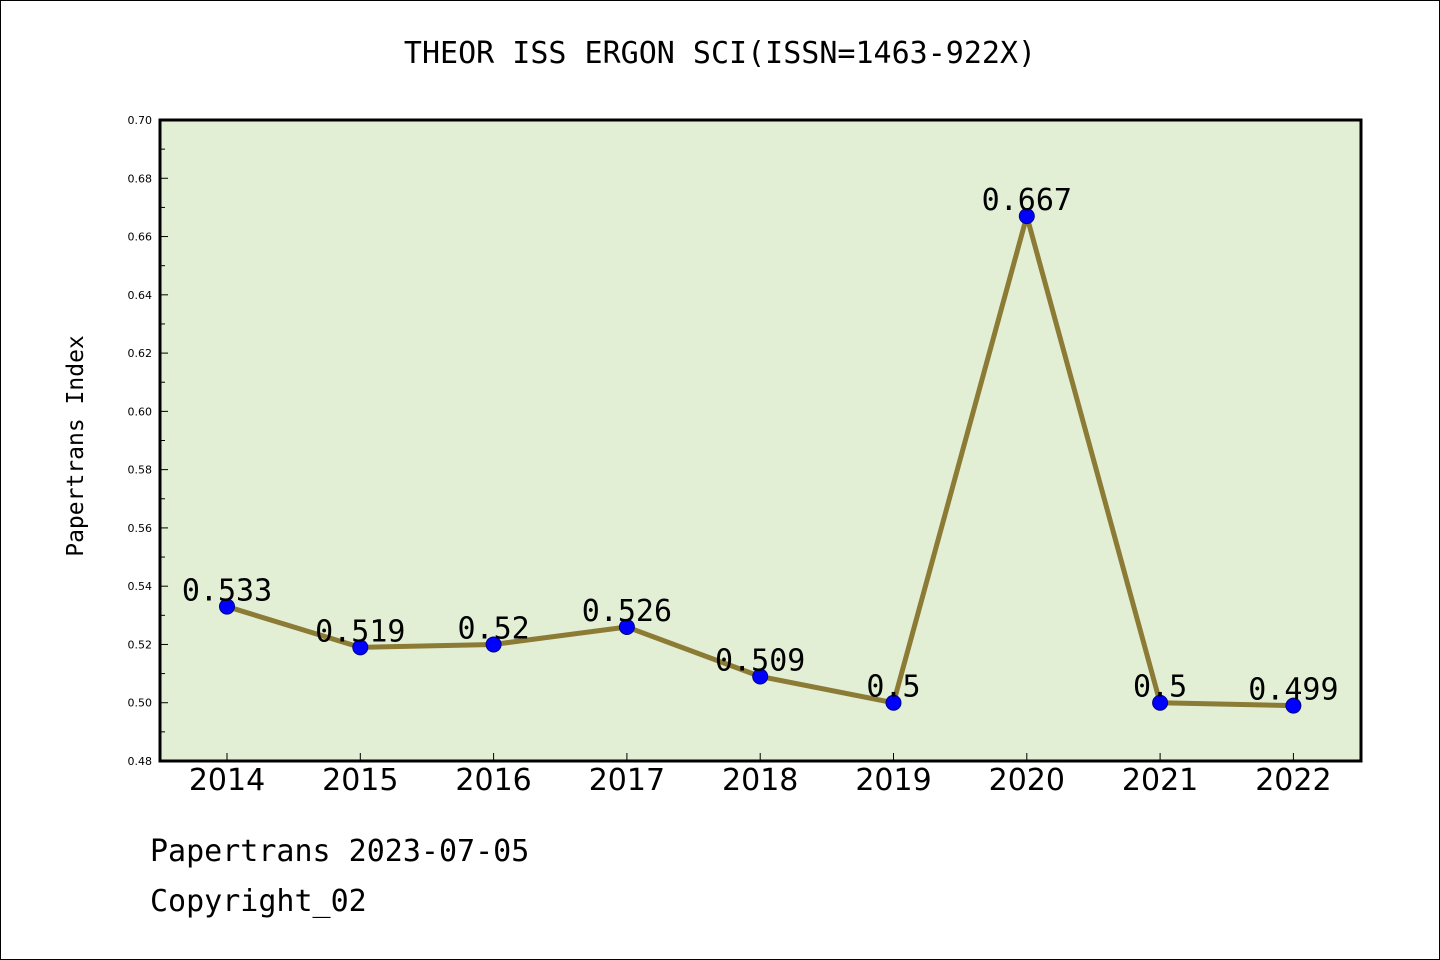  What do you see at coordinates (340, 851) in the screenshot?
I see `footer-date: Papertrans 2023-07-05` at bounding box center [340, 851].